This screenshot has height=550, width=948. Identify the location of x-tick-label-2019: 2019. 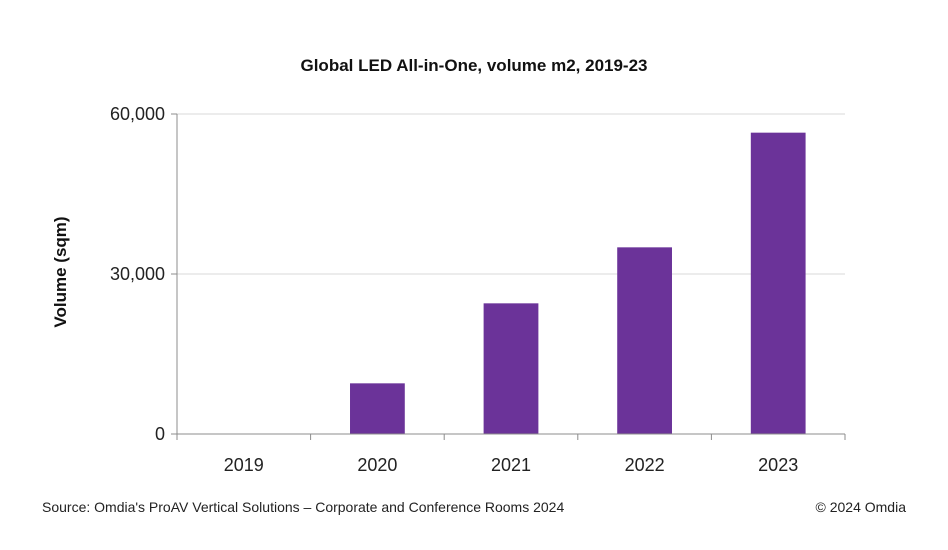
(244, 465).